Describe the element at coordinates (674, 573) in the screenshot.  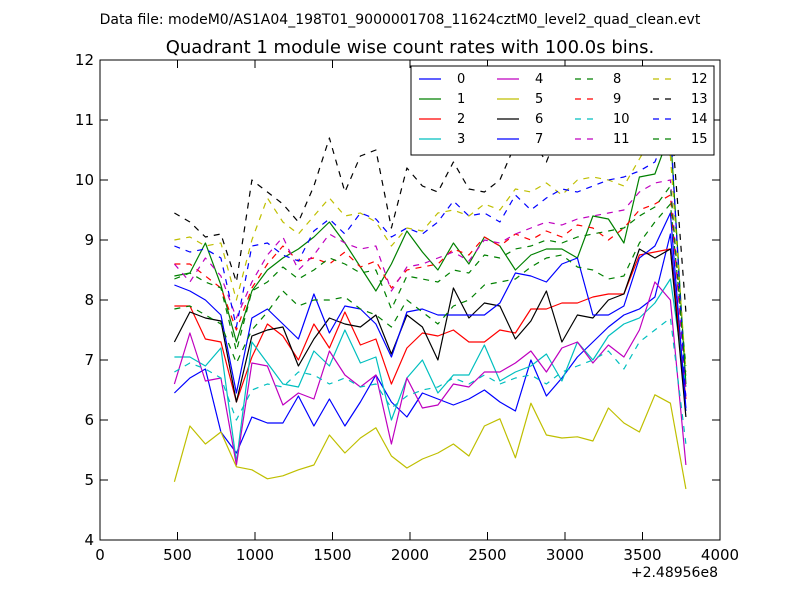
I see `x-offset-label: +2.48956e8` at that location.